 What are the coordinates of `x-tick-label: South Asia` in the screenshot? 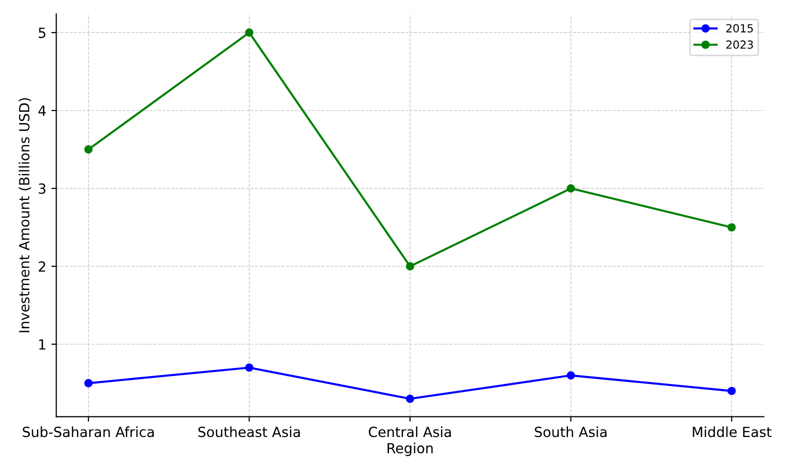 It's located at (570, 432).